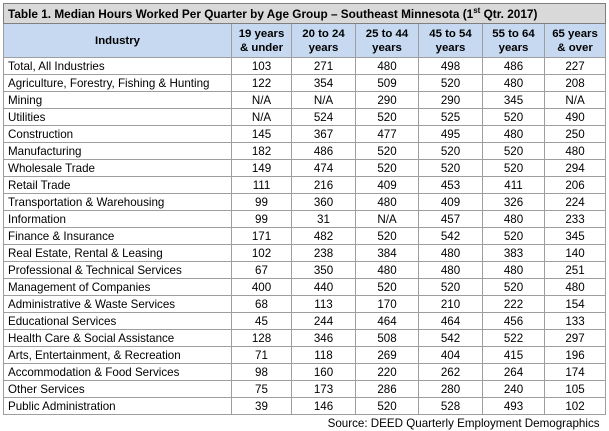  What do you see at coordinates (513, 321) in the screenshot?
I see `hours-cell: 456` at bounding box center [513, 321].